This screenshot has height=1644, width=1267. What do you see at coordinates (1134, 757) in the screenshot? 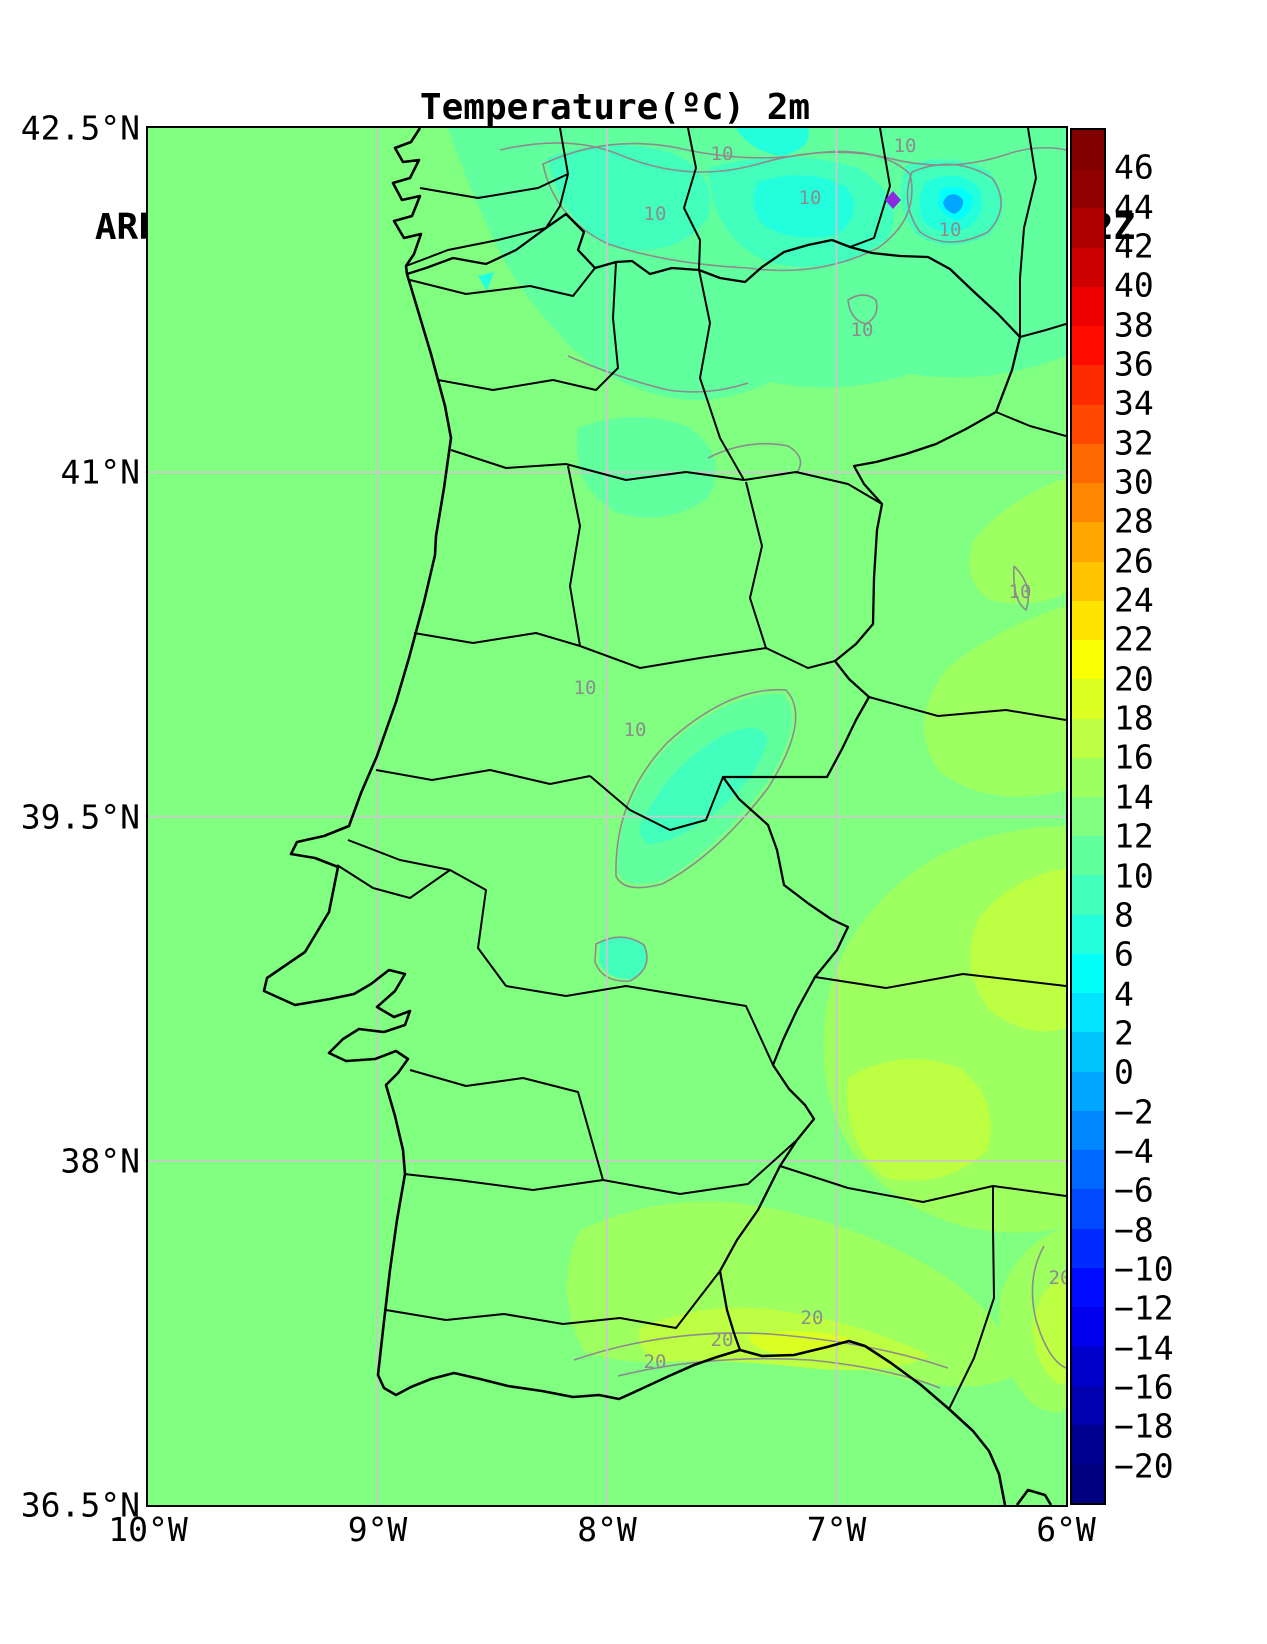
I see `colorbar-tick-label: 16` at bounding box center [1134, 757].